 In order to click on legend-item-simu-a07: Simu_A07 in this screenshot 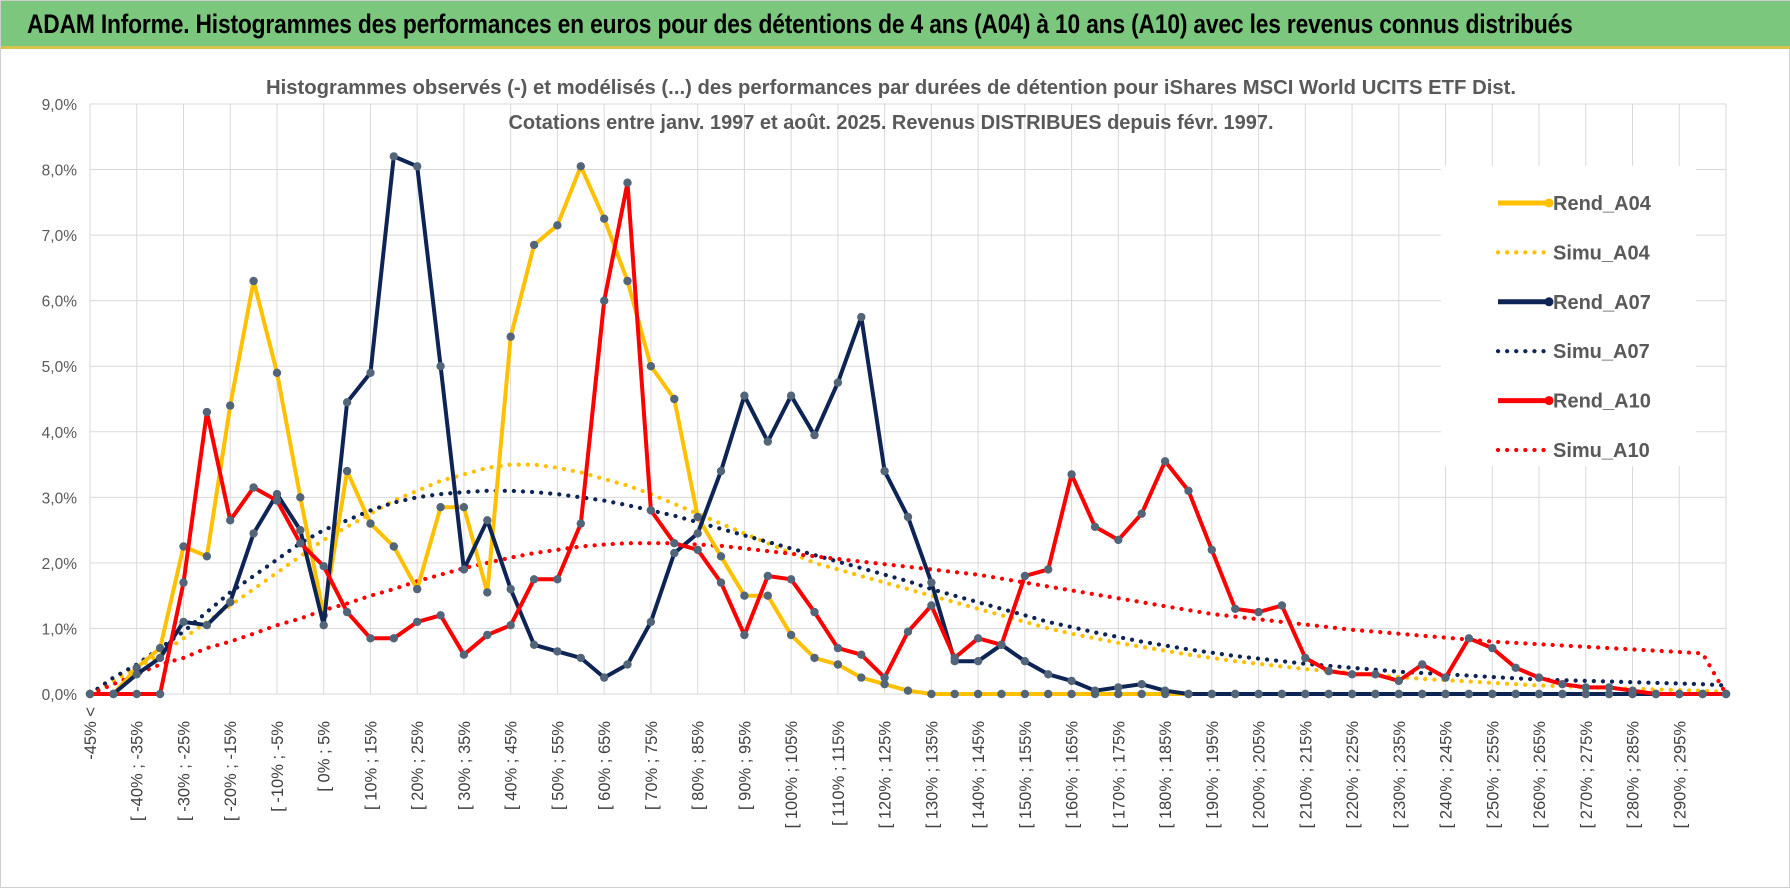, I will do `click(1572, 352)`.